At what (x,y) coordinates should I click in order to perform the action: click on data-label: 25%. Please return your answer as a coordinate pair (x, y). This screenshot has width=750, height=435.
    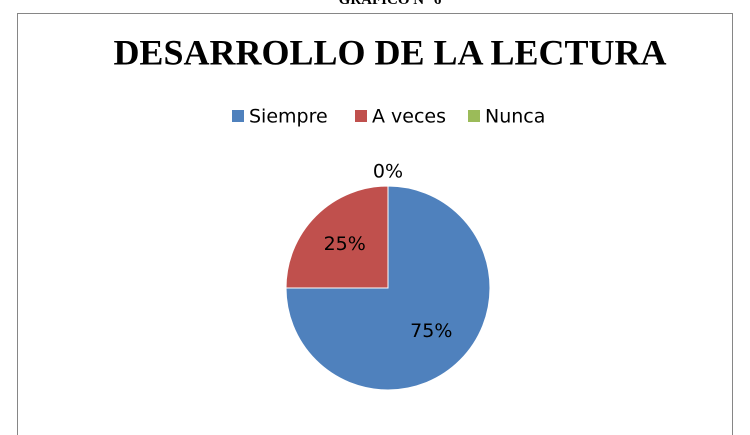
    Looking at the image, I should click on (345, 244).